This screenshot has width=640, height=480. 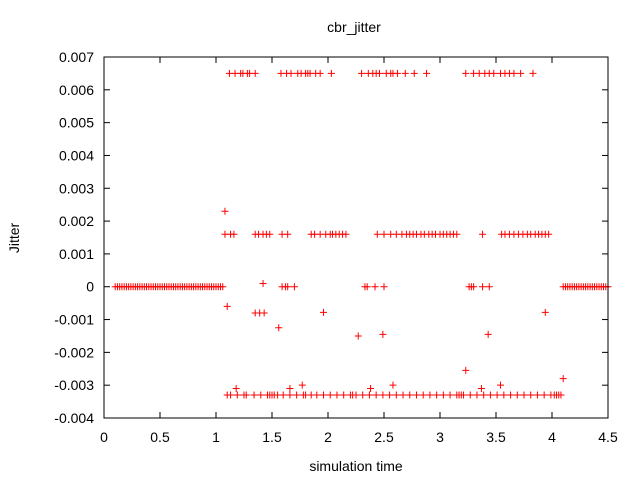 I want to click on x-tick-label: 1.5, so click(x=272, y=437).